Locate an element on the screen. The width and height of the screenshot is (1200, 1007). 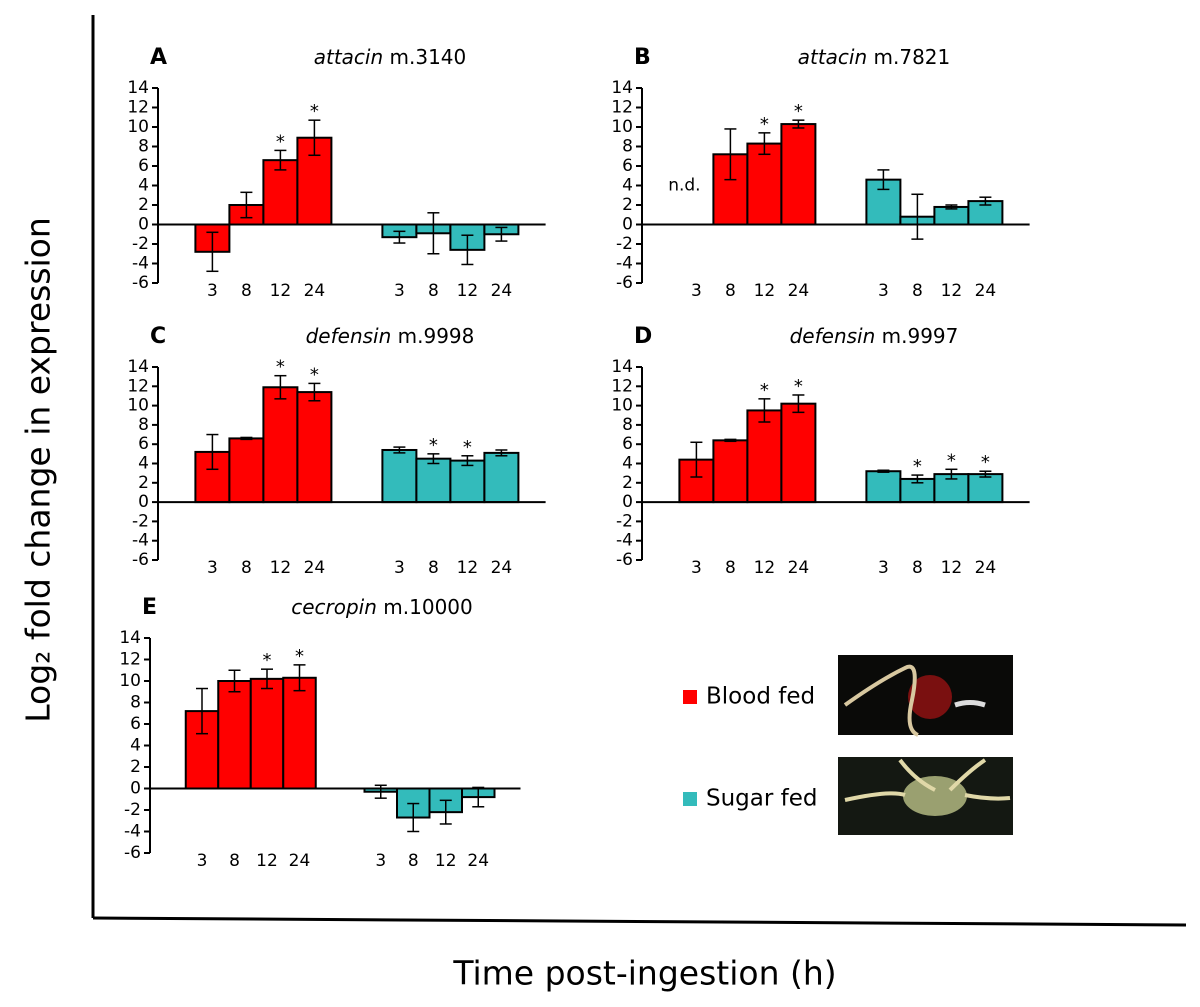
model-id: m.9997 is located at coordinates (920, 336).